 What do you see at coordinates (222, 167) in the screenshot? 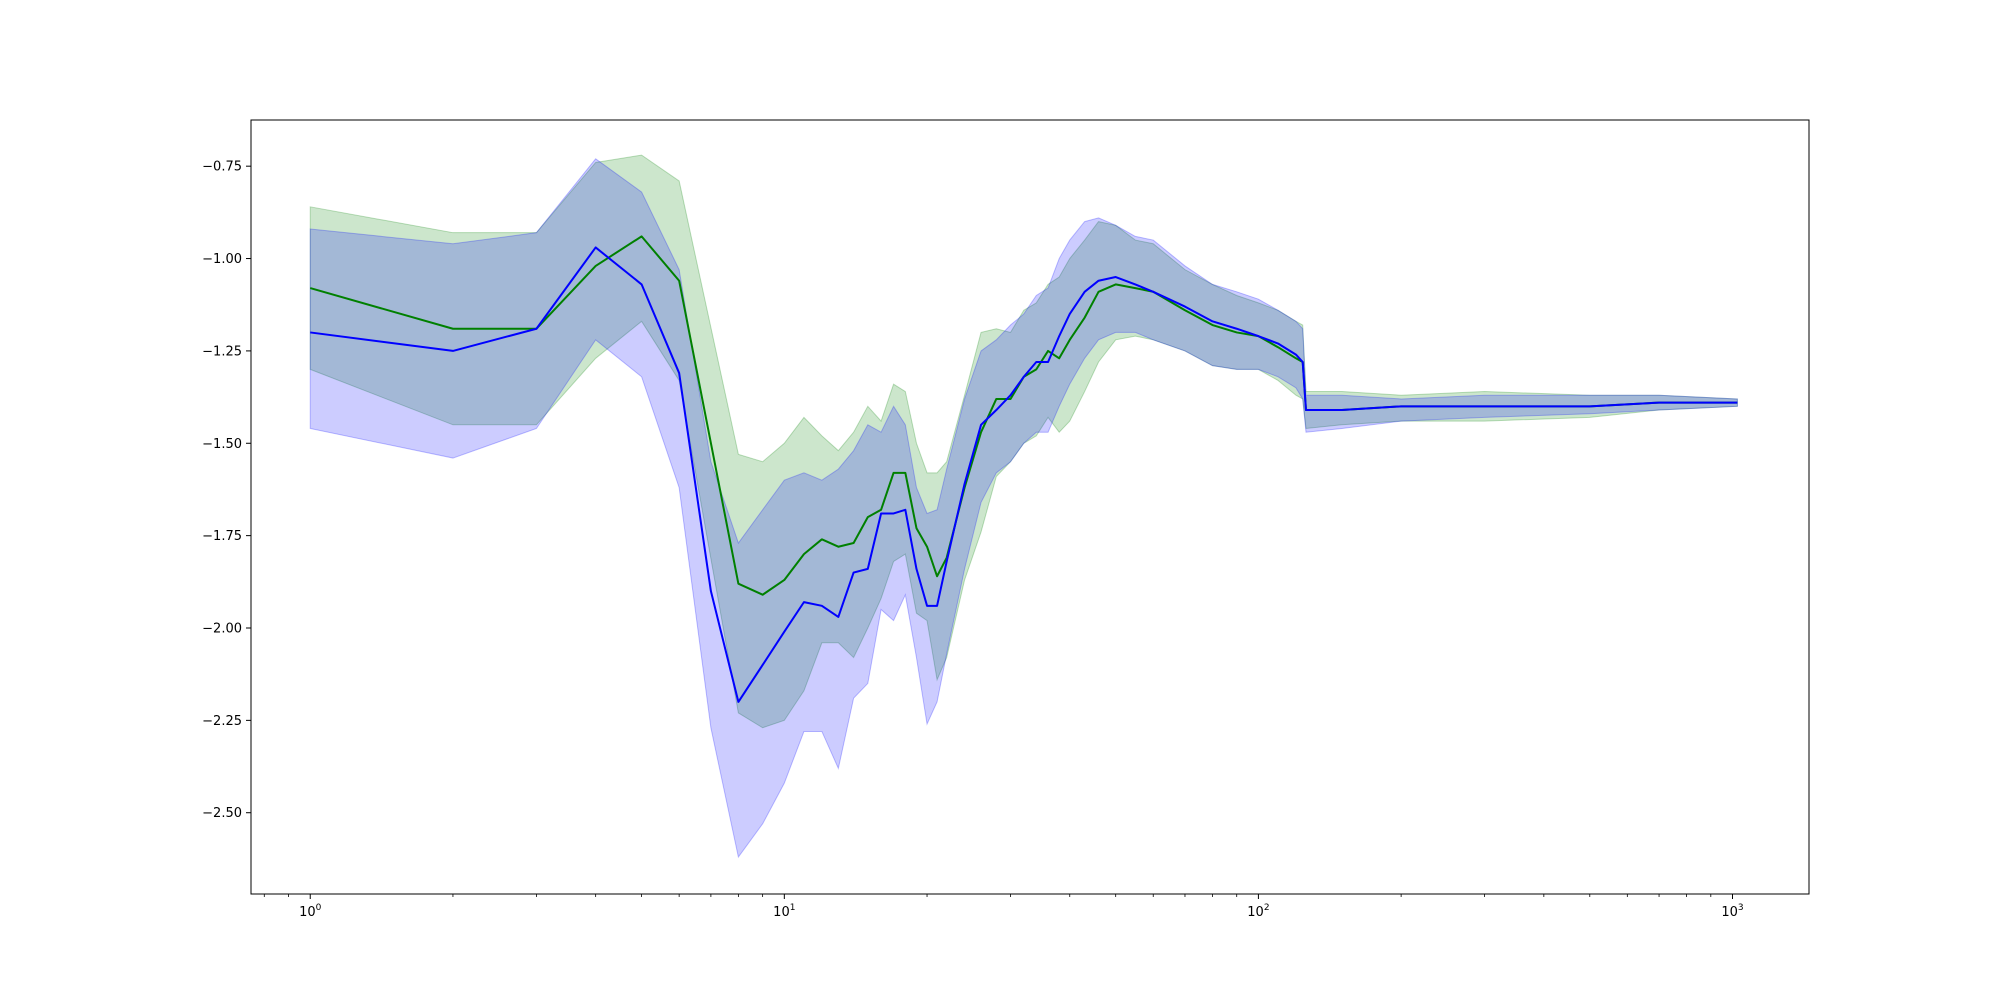
I see `y-tick-label: −0.75` at bounding box center [222, 167].